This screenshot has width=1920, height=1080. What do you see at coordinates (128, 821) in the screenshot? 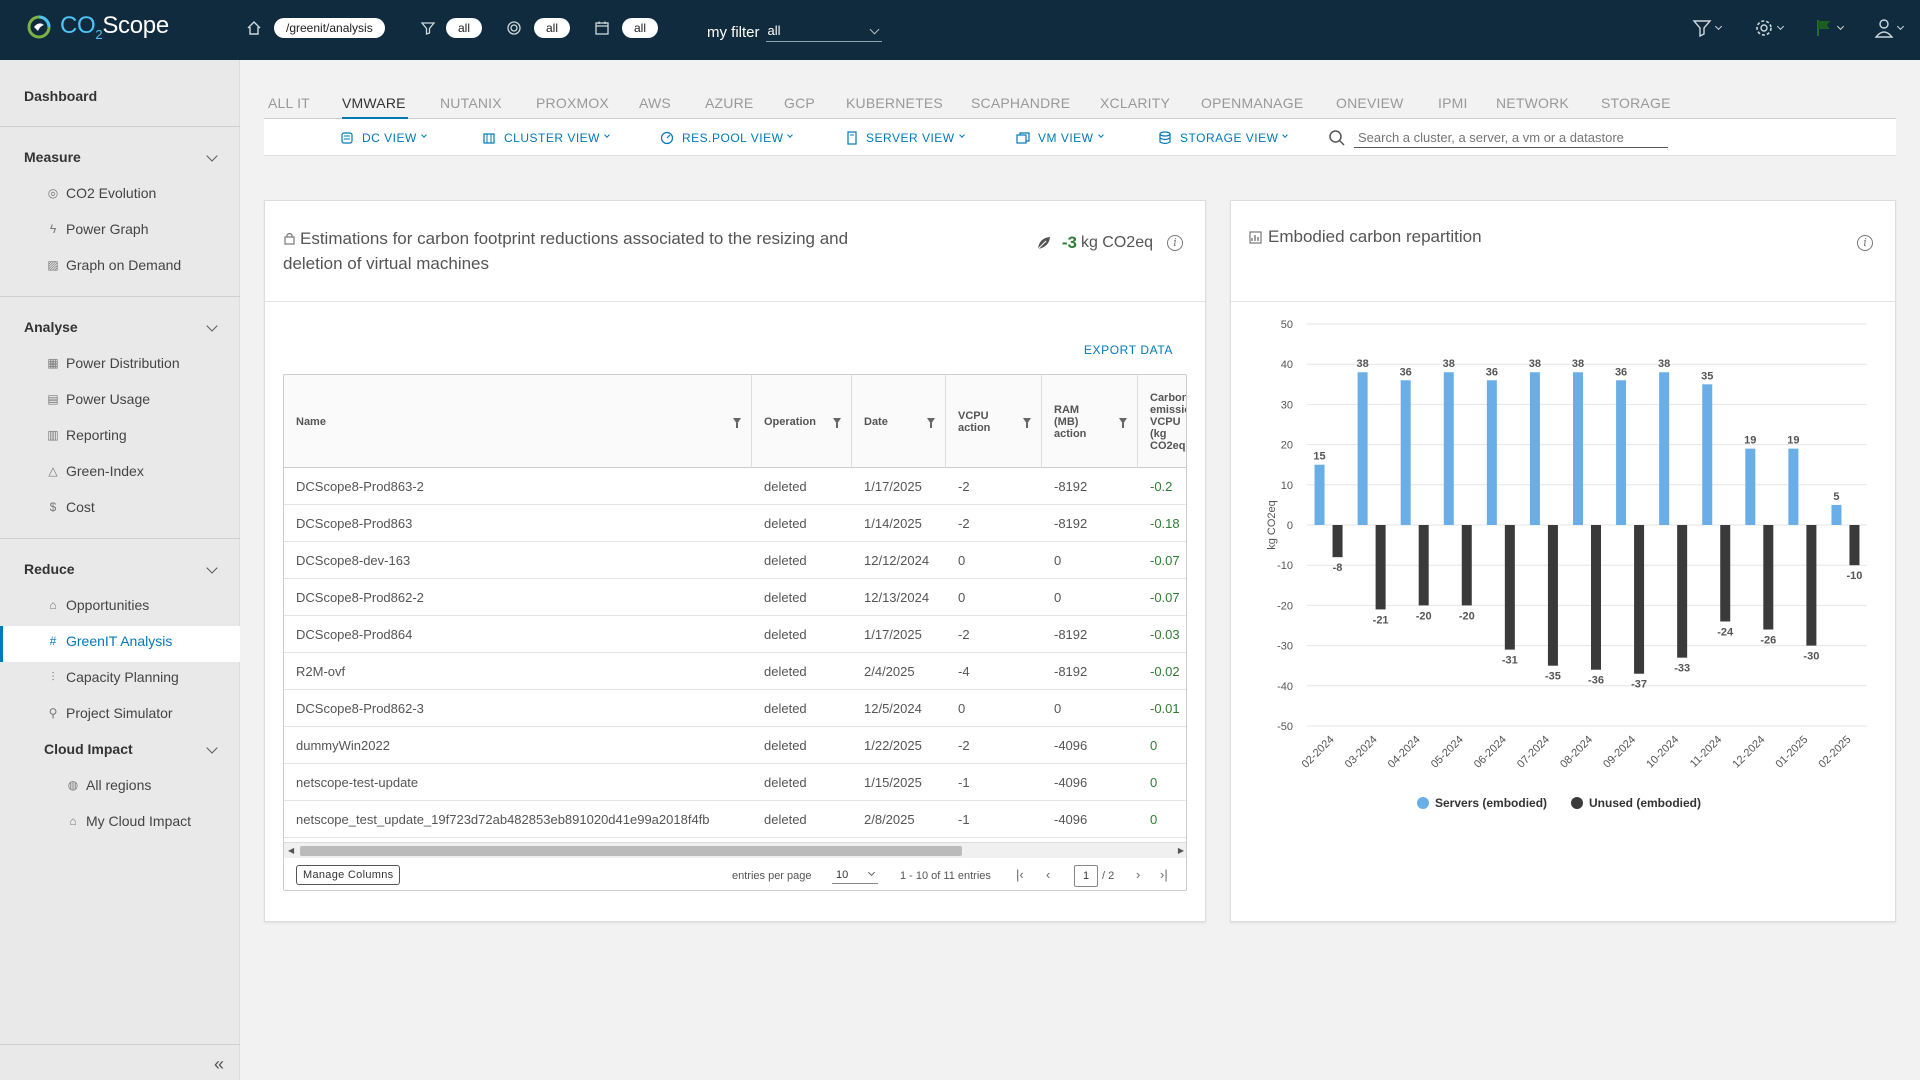
I see `sidebar-item-my-cloud-impact: ⌂ My Cloud Impact` at bounding box center [128, 821].